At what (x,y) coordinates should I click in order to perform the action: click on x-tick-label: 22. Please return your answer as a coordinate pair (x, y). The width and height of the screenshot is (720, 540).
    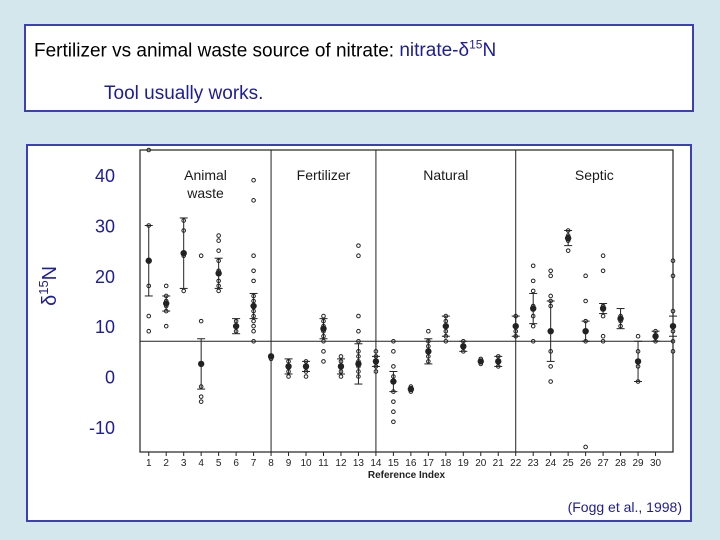
    Looking at the image, I should click on (516, 463).